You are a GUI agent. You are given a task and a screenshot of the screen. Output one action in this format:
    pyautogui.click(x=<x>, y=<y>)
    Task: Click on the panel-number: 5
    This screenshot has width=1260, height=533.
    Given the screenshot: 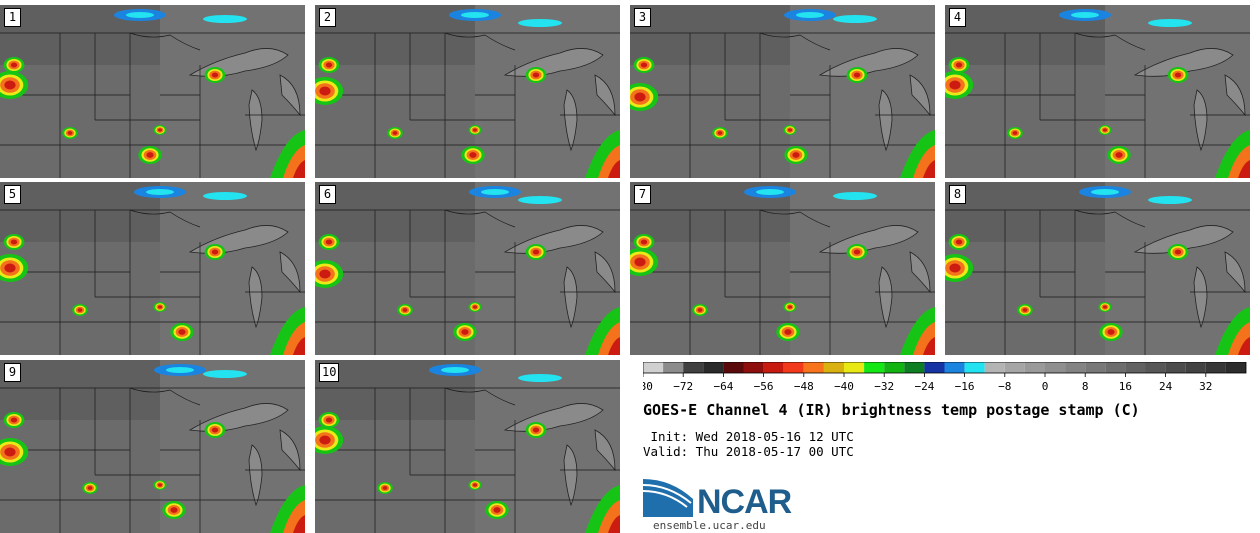 What is the action you would take?
    pyautogui.click(x=12, y=194)
    